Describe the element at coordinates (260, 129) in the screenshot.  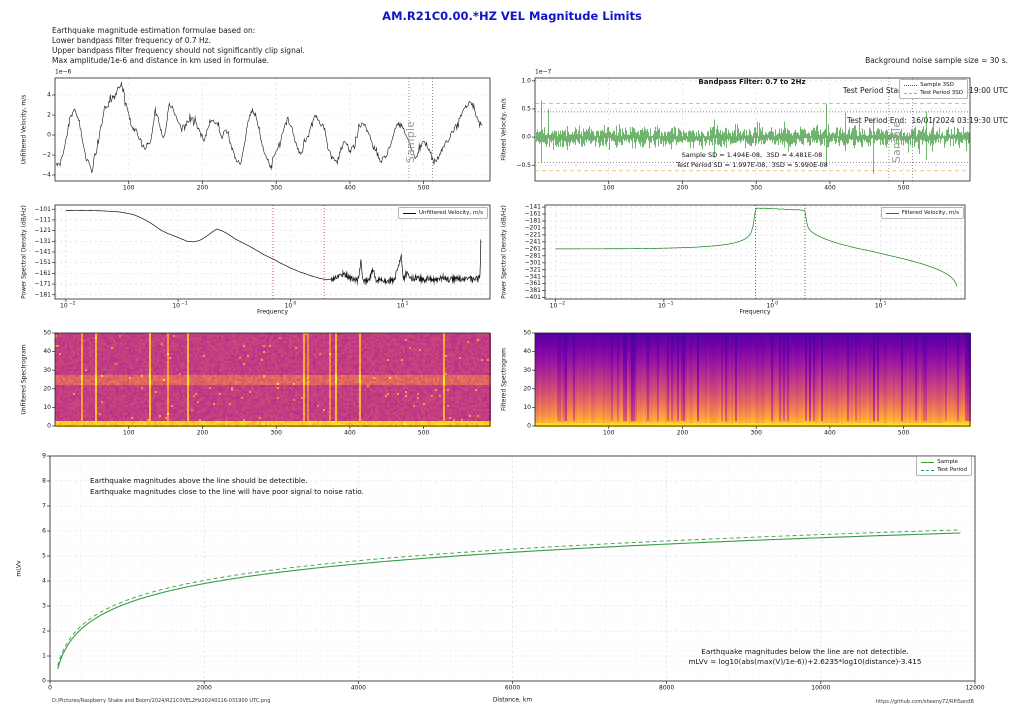
I see `unfiltered-velocity-plot` at that location.